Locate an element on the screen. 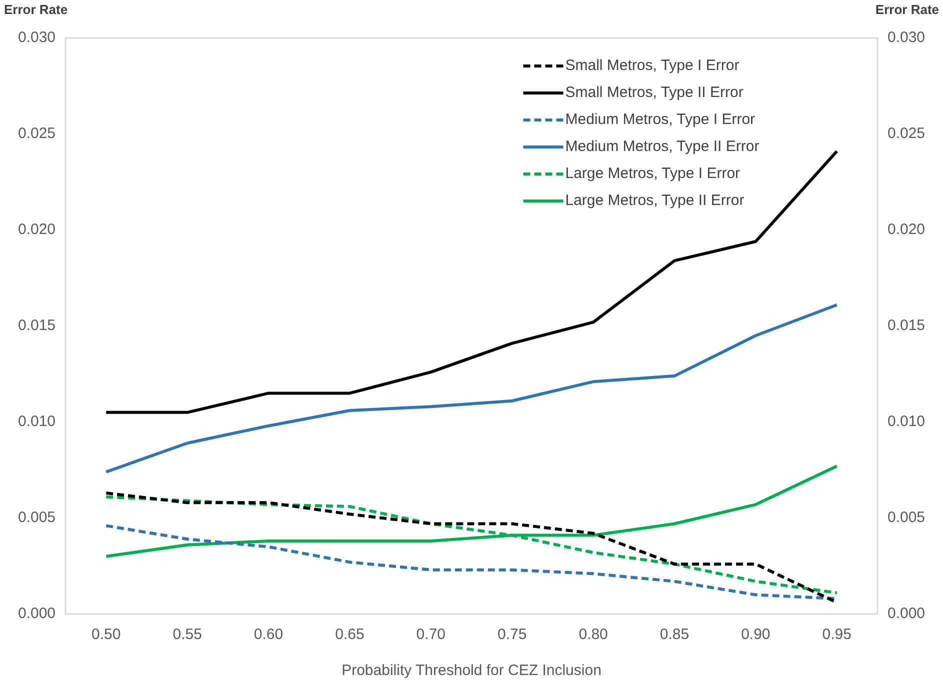 The height and width of the screenshot is (688, 943). x-tick-label: 0.50 is located at coordinates (106, 635).